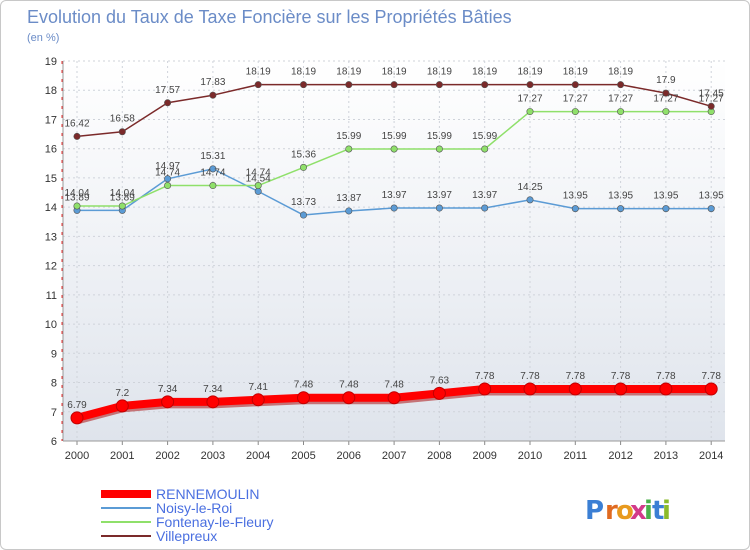  I want to click on data-label-villepreux: 16.42, so click(76, 123).